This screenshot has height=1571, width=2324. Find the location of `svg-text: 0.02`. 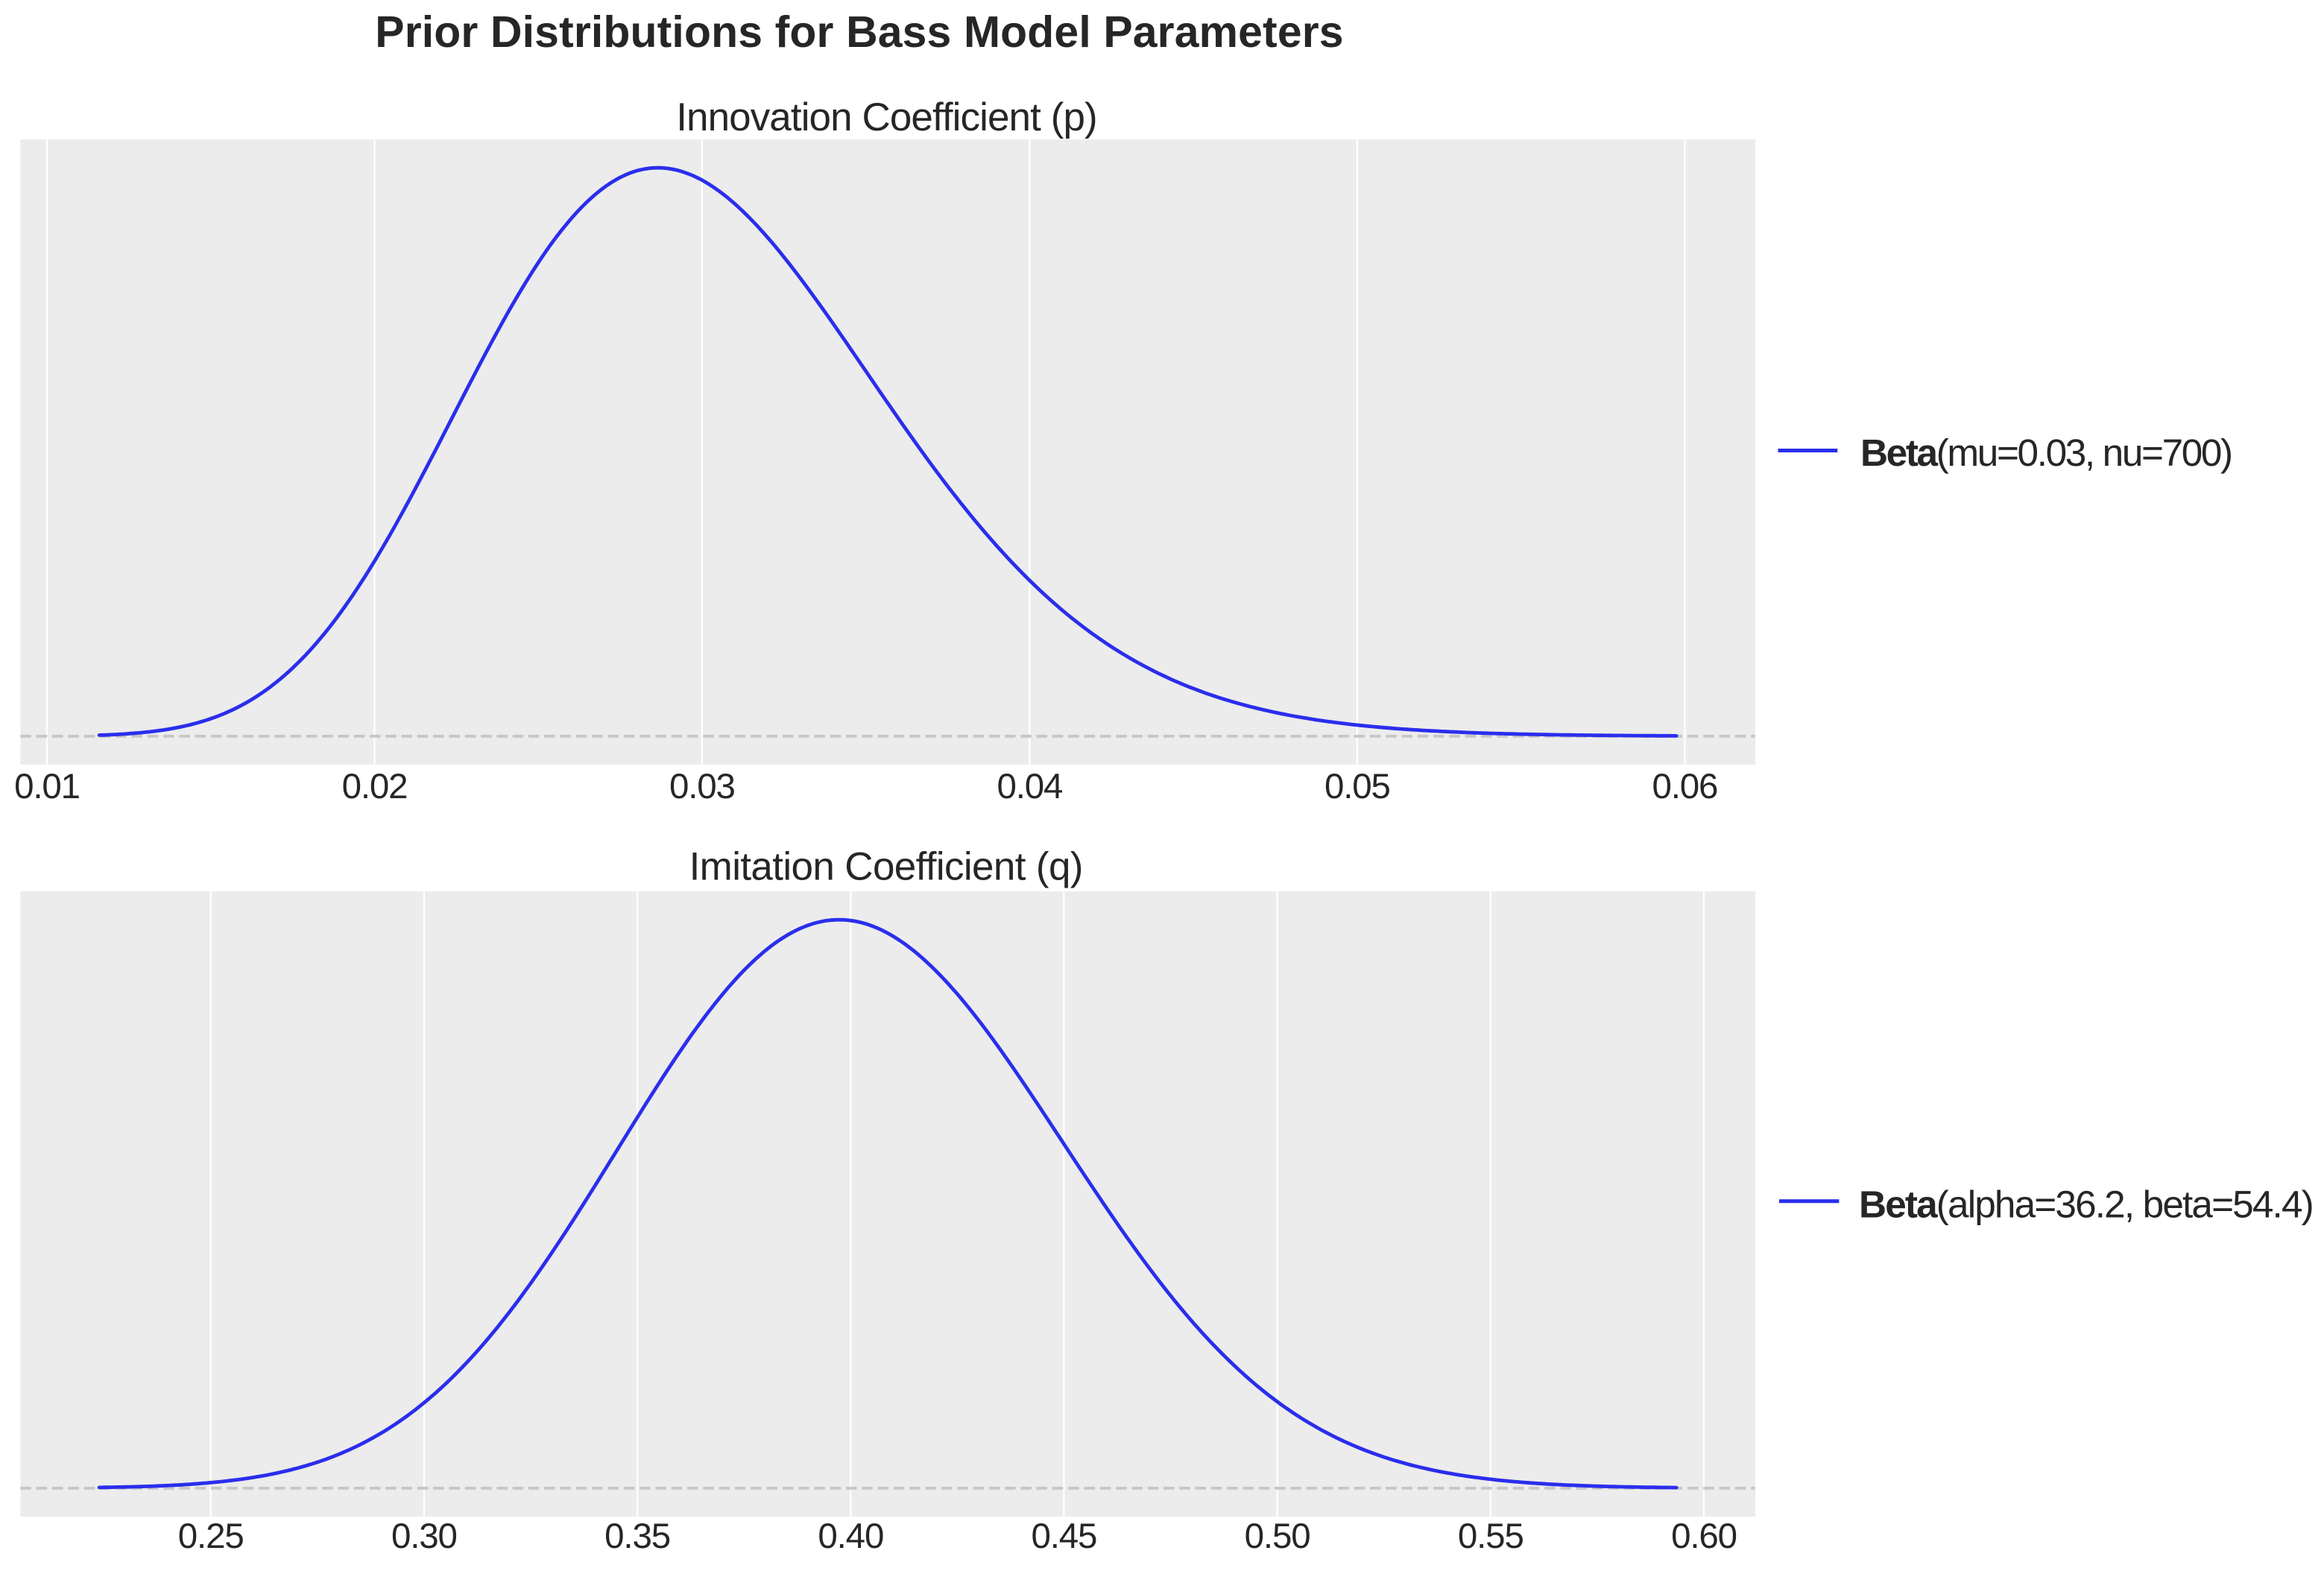

svg-text: 0.02 is located at coordinates (375, 787).